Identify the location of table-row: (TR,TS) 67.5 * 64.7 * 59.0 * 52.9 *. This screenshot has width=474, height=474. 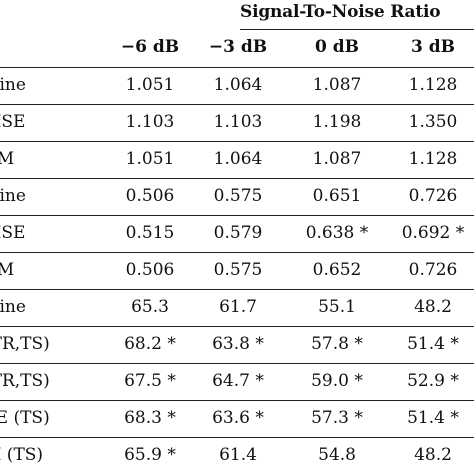
(237, 381).